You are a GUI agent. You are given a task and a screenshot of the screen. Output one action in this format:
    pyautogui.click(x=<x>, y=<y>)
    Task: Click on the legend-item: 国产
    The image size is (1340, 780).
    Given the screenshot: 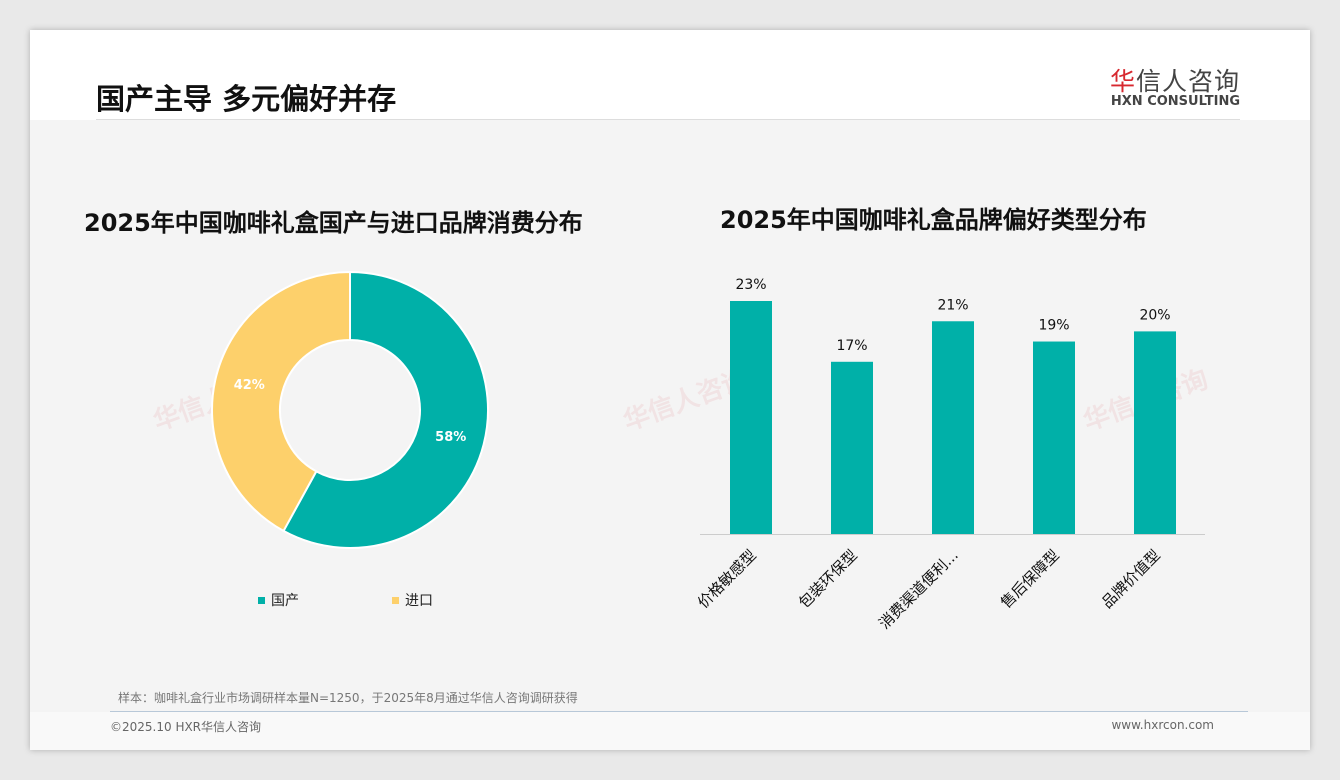 What is the action you would take?
    pyautogui.click(x=278, y=600)
    